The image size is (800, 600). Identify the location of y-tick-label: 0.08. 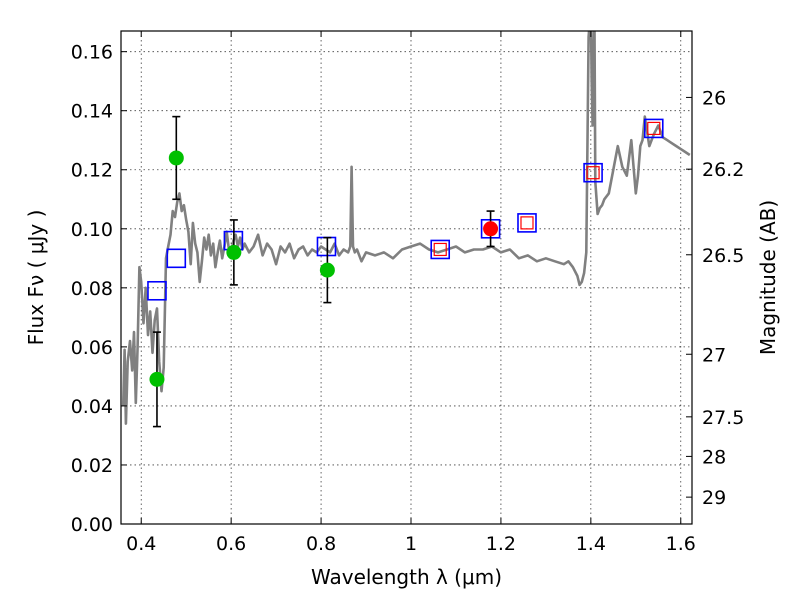
(92, 289).